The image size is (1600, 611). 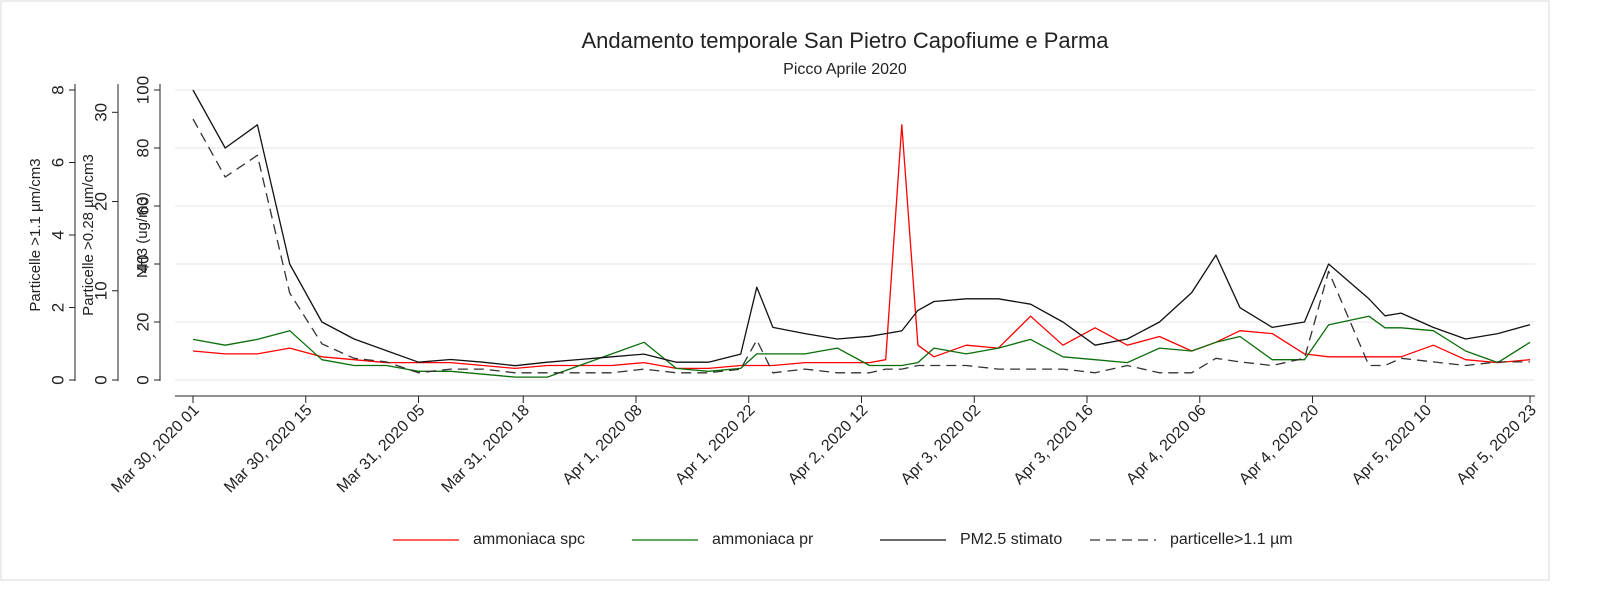 I want to click on series-line, so click(x=861, y=346).